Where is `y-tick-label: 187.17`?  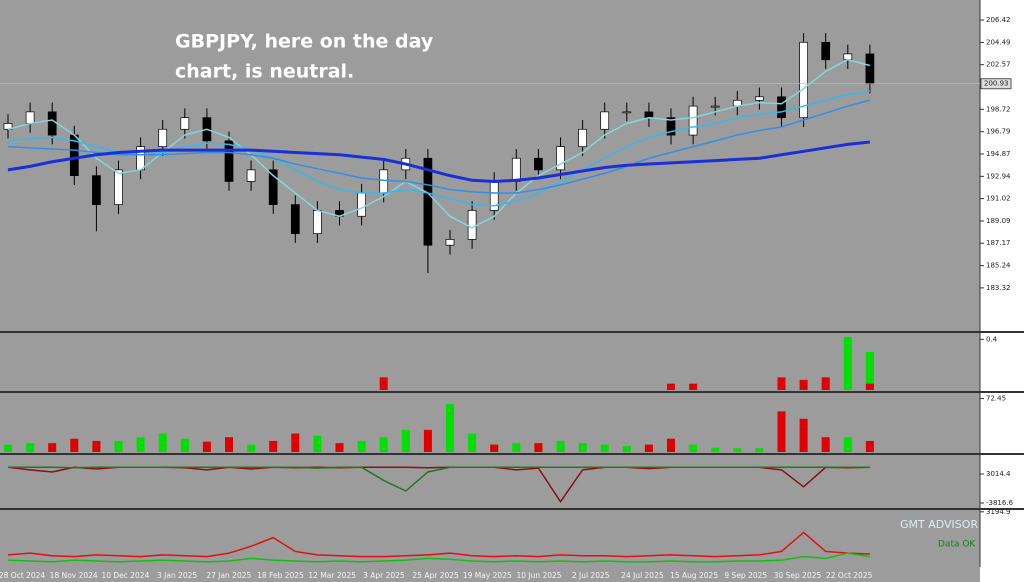
y-tick-label: 187.17 is located at coordinates (998, 243).